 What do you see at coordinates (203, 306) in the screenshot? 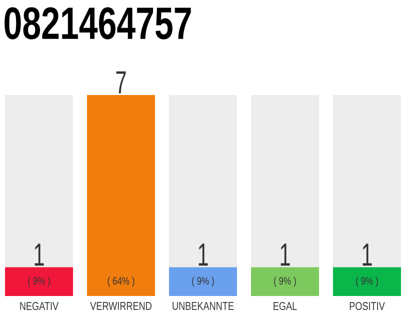
I see `x-tick-label: UNBEKANNTE` at bounding box center [203, 306].